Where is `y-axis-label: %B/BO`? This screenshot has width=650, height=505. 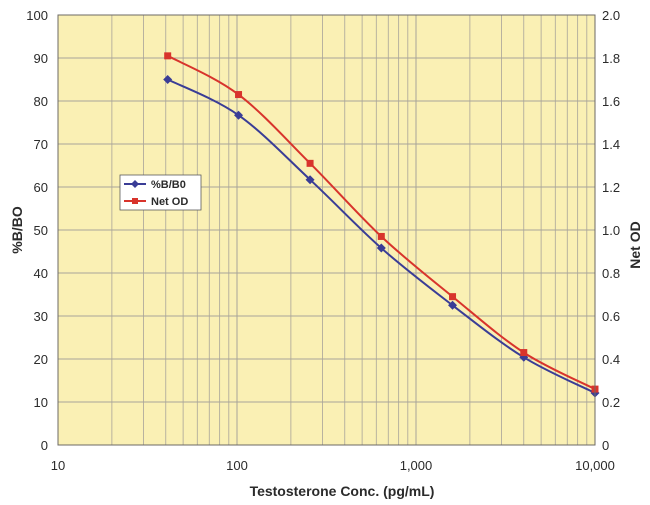
y-axis-label: %B/BO is located at coordinates (17, 230).